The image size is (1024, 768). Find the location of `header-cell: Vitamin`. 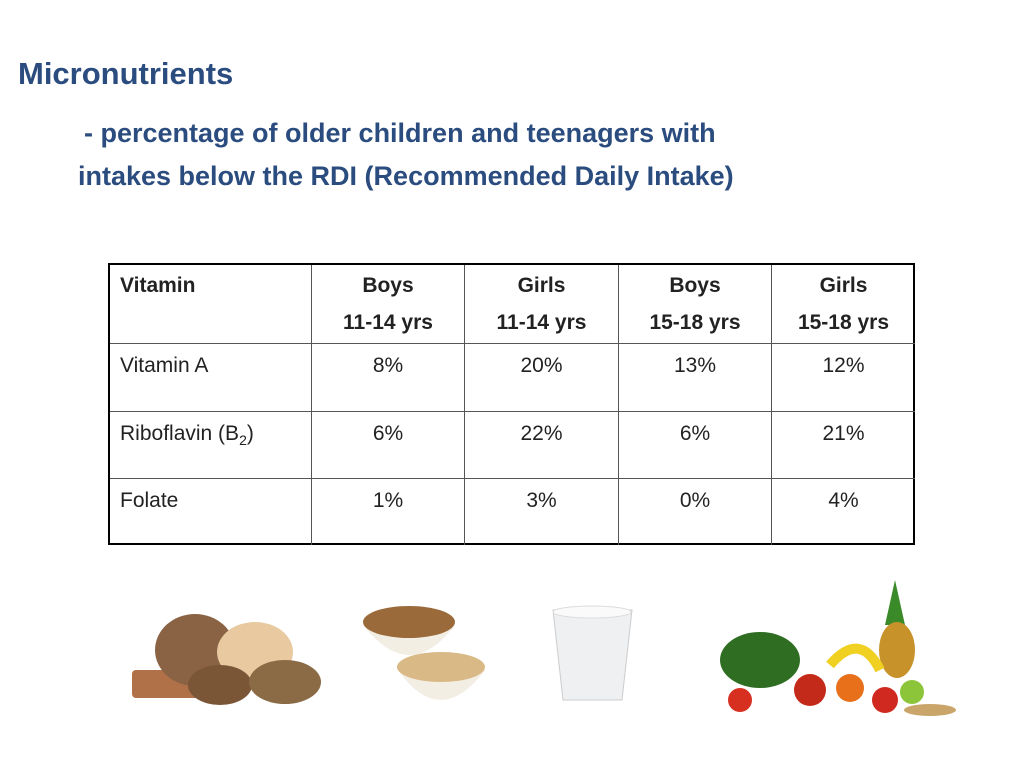

header-cell: Vitamin is located at coordinates (211, 304).